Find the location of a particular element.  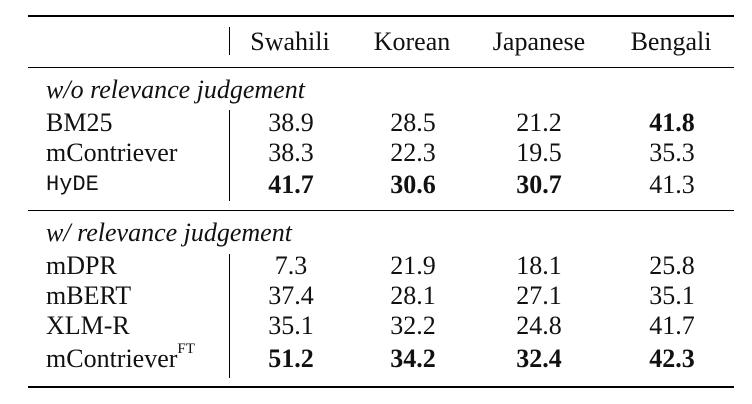

row-label-hyde: HyDE is located at coordinates (72, 184).